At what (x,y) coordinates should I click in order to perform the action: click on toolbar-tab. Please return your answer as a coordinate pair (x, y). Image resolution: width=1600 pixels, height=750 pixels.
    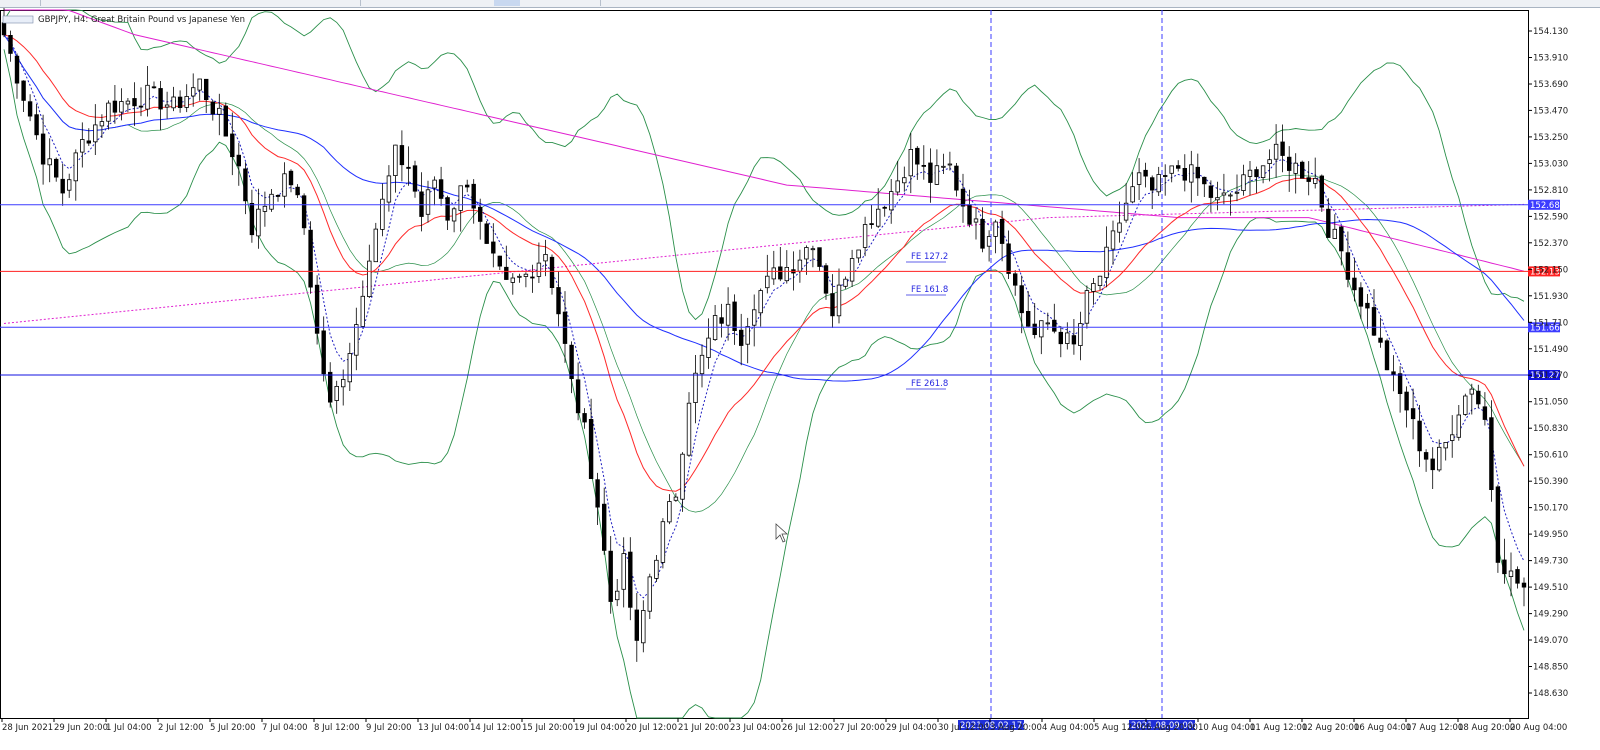
    Looking at the image, I should click on (480, 3).